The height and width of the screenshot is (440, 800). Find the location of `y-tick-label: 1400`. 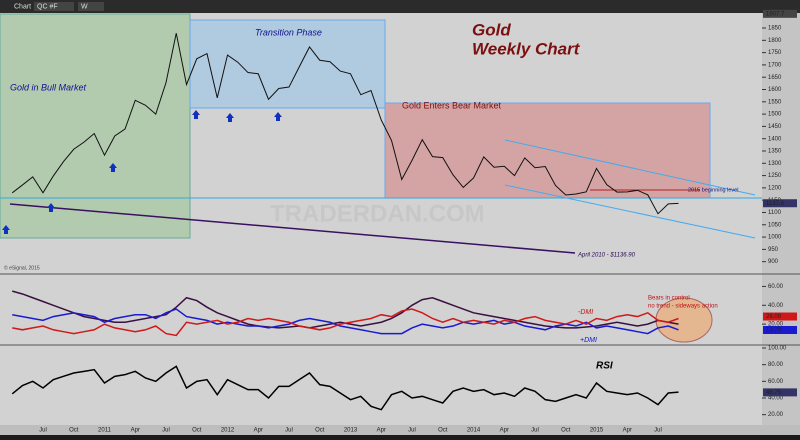

y-tick-label: 1400 is located at coordinates (775, 139).